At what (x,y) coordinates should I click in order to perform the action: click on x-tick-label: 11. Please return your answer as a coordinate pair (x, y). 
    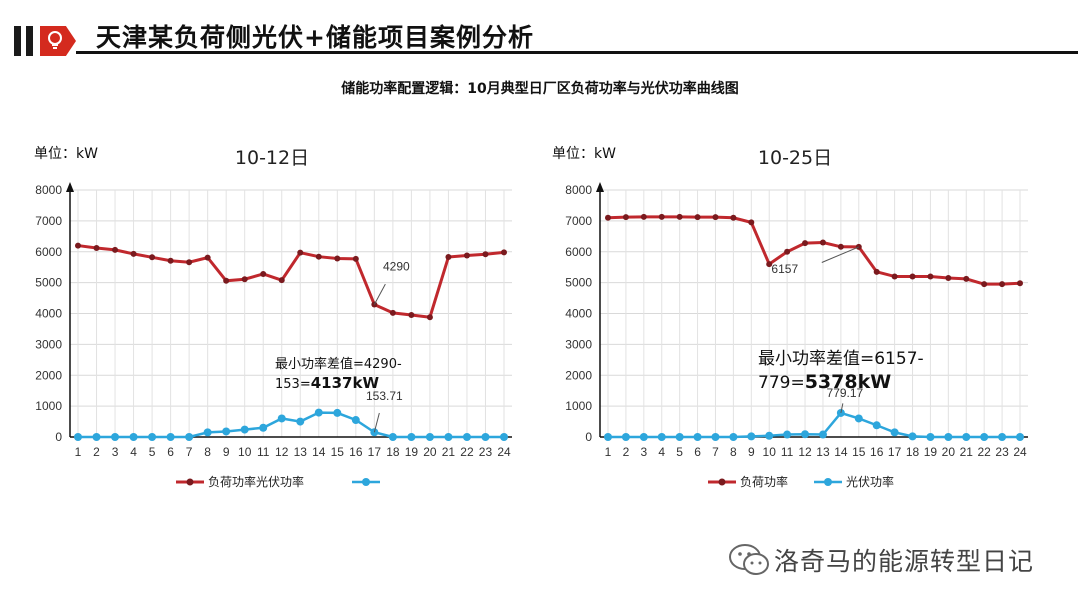
    Looking at the image, I should click on (263, 452).